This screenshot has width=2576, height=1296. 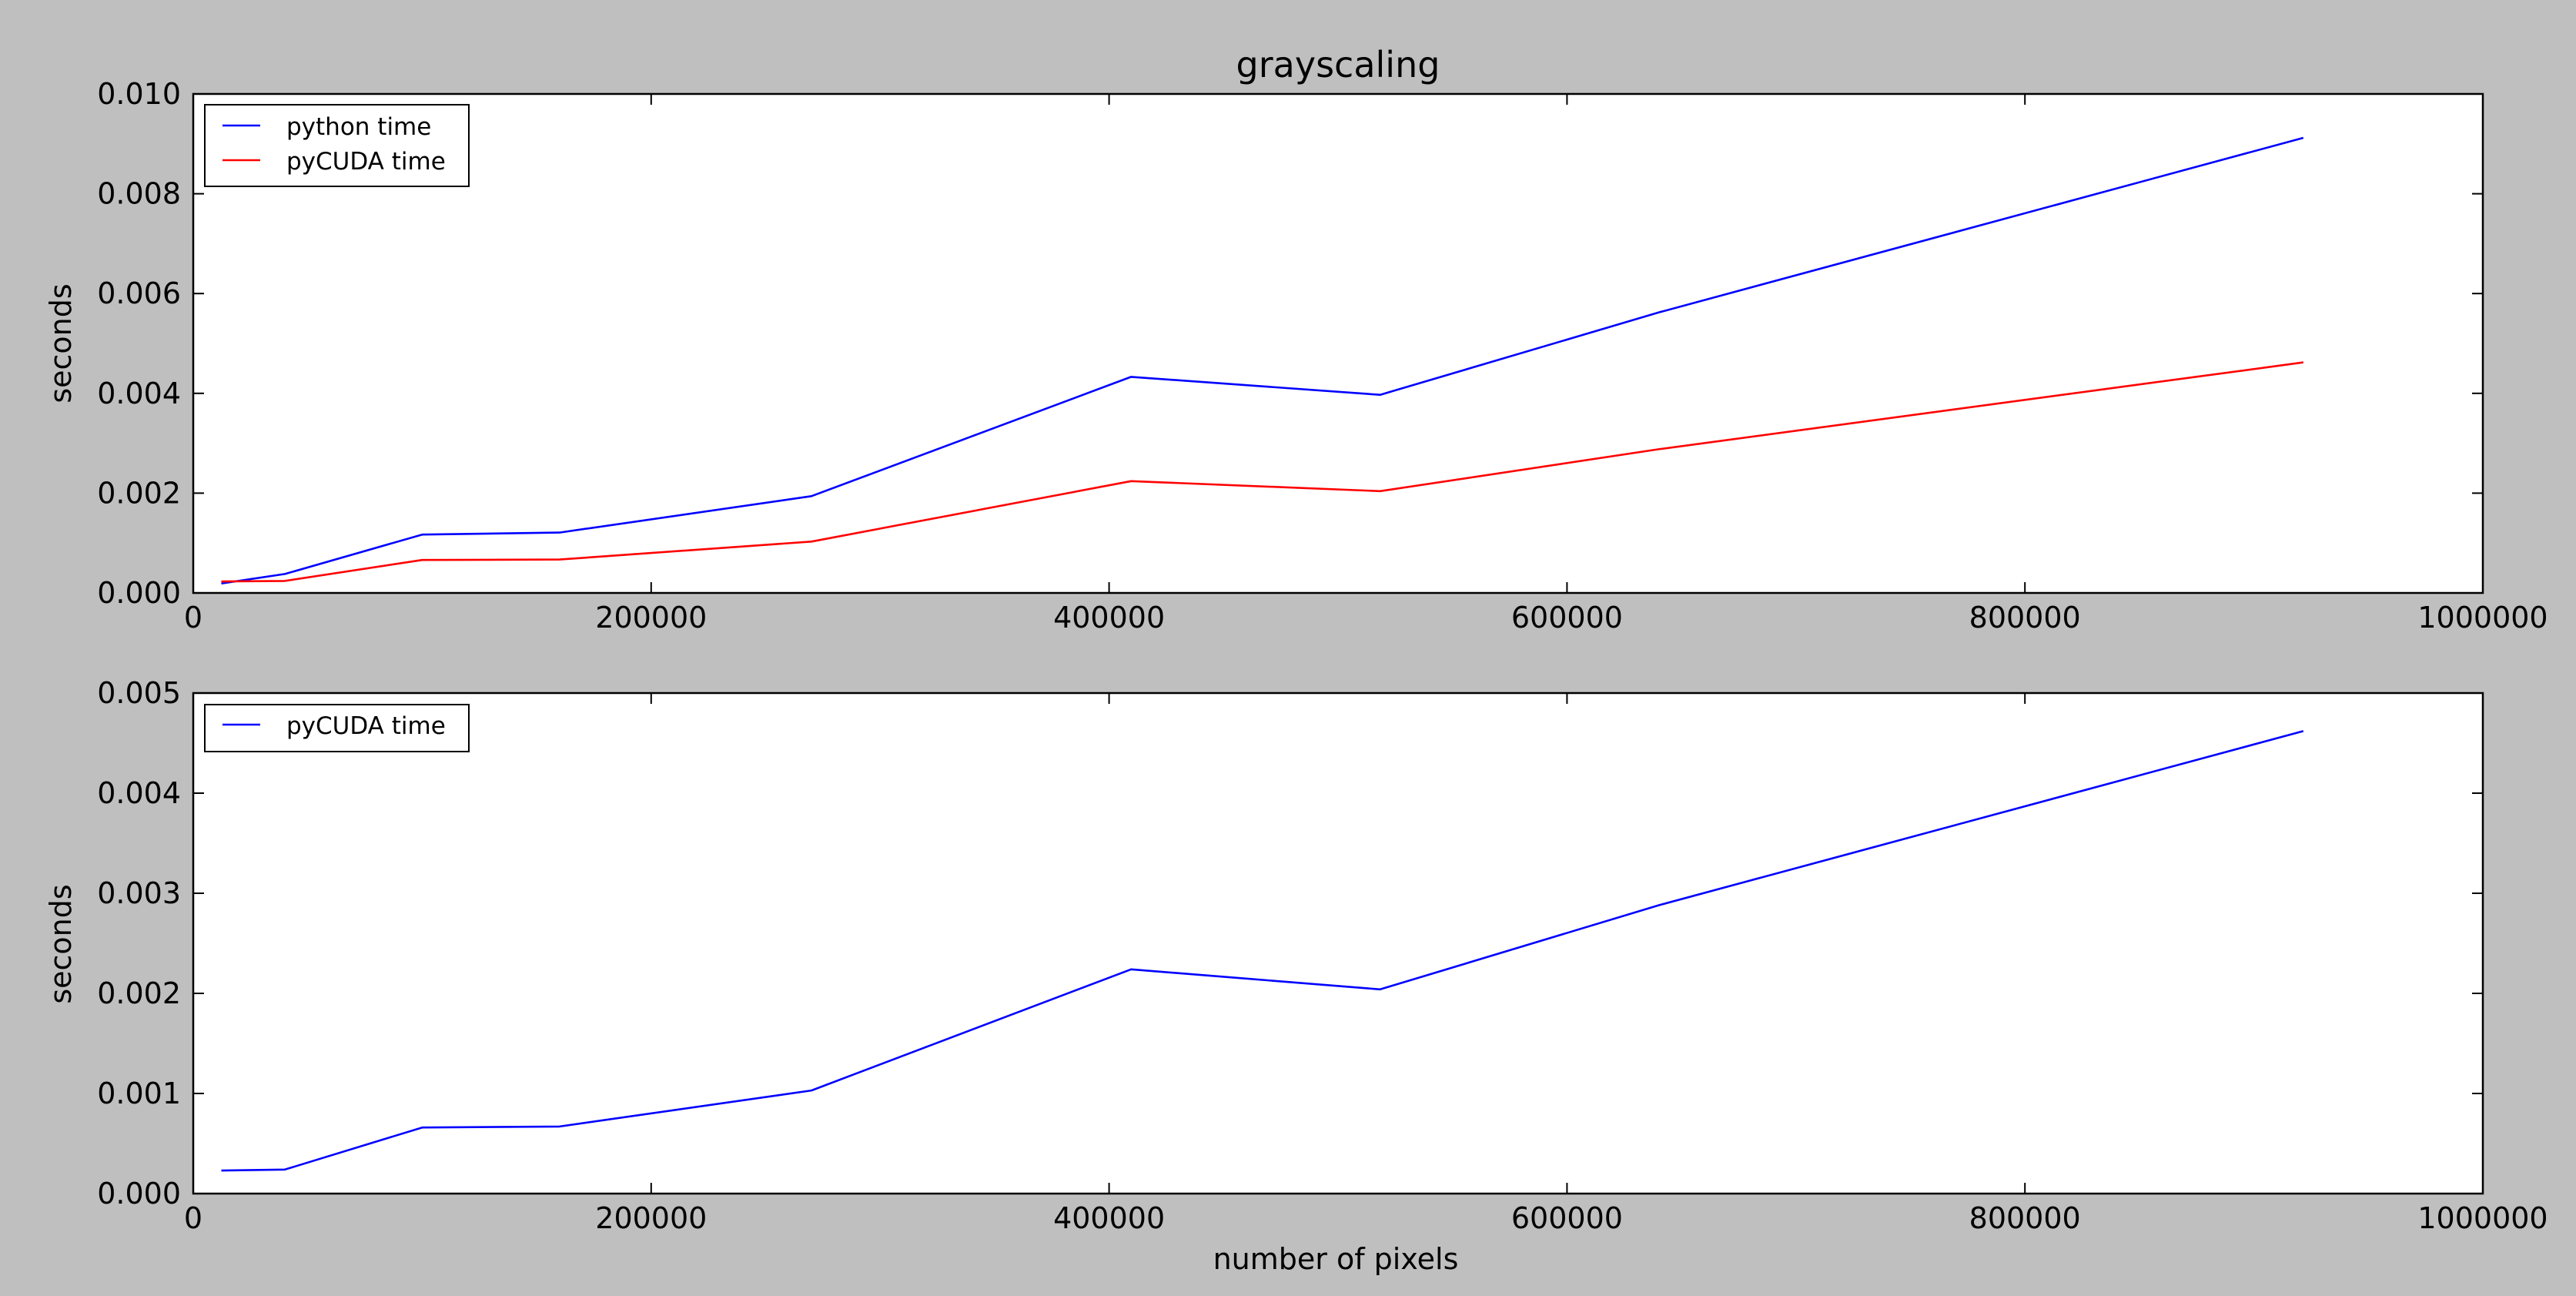 I want to click on y-tick-label: 0.010, so click(x=139, y=94).